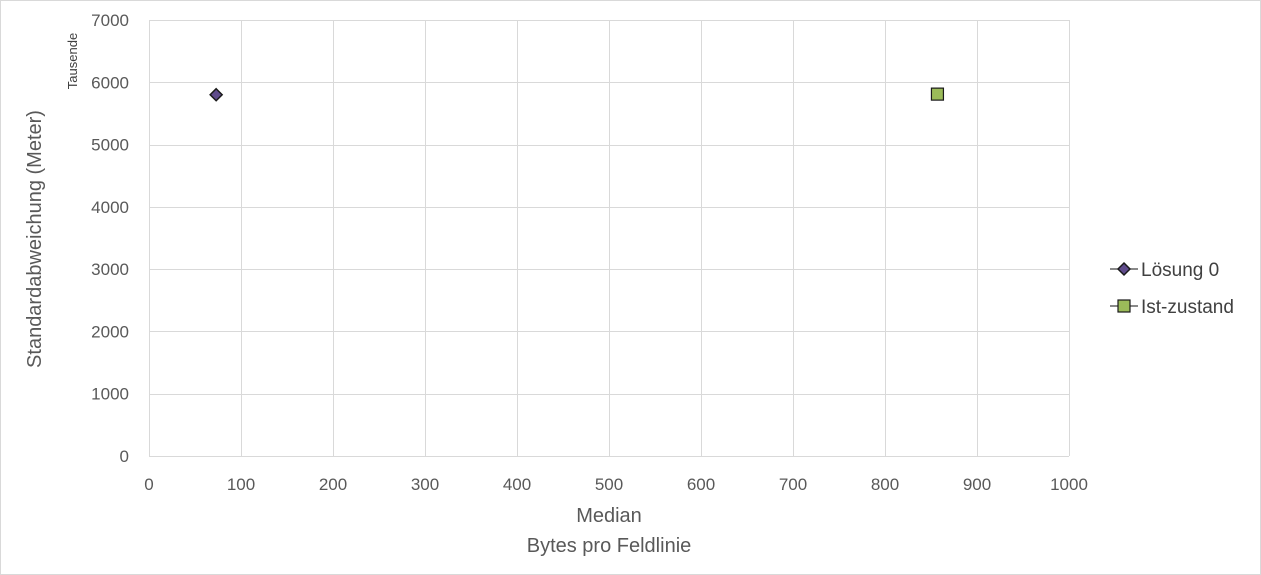 The image size is (1261, 575). What do you see at coordinates (110, 331) in the screenshot?
I see `y-tick-label: 2000` at bounding box center [110, 331].